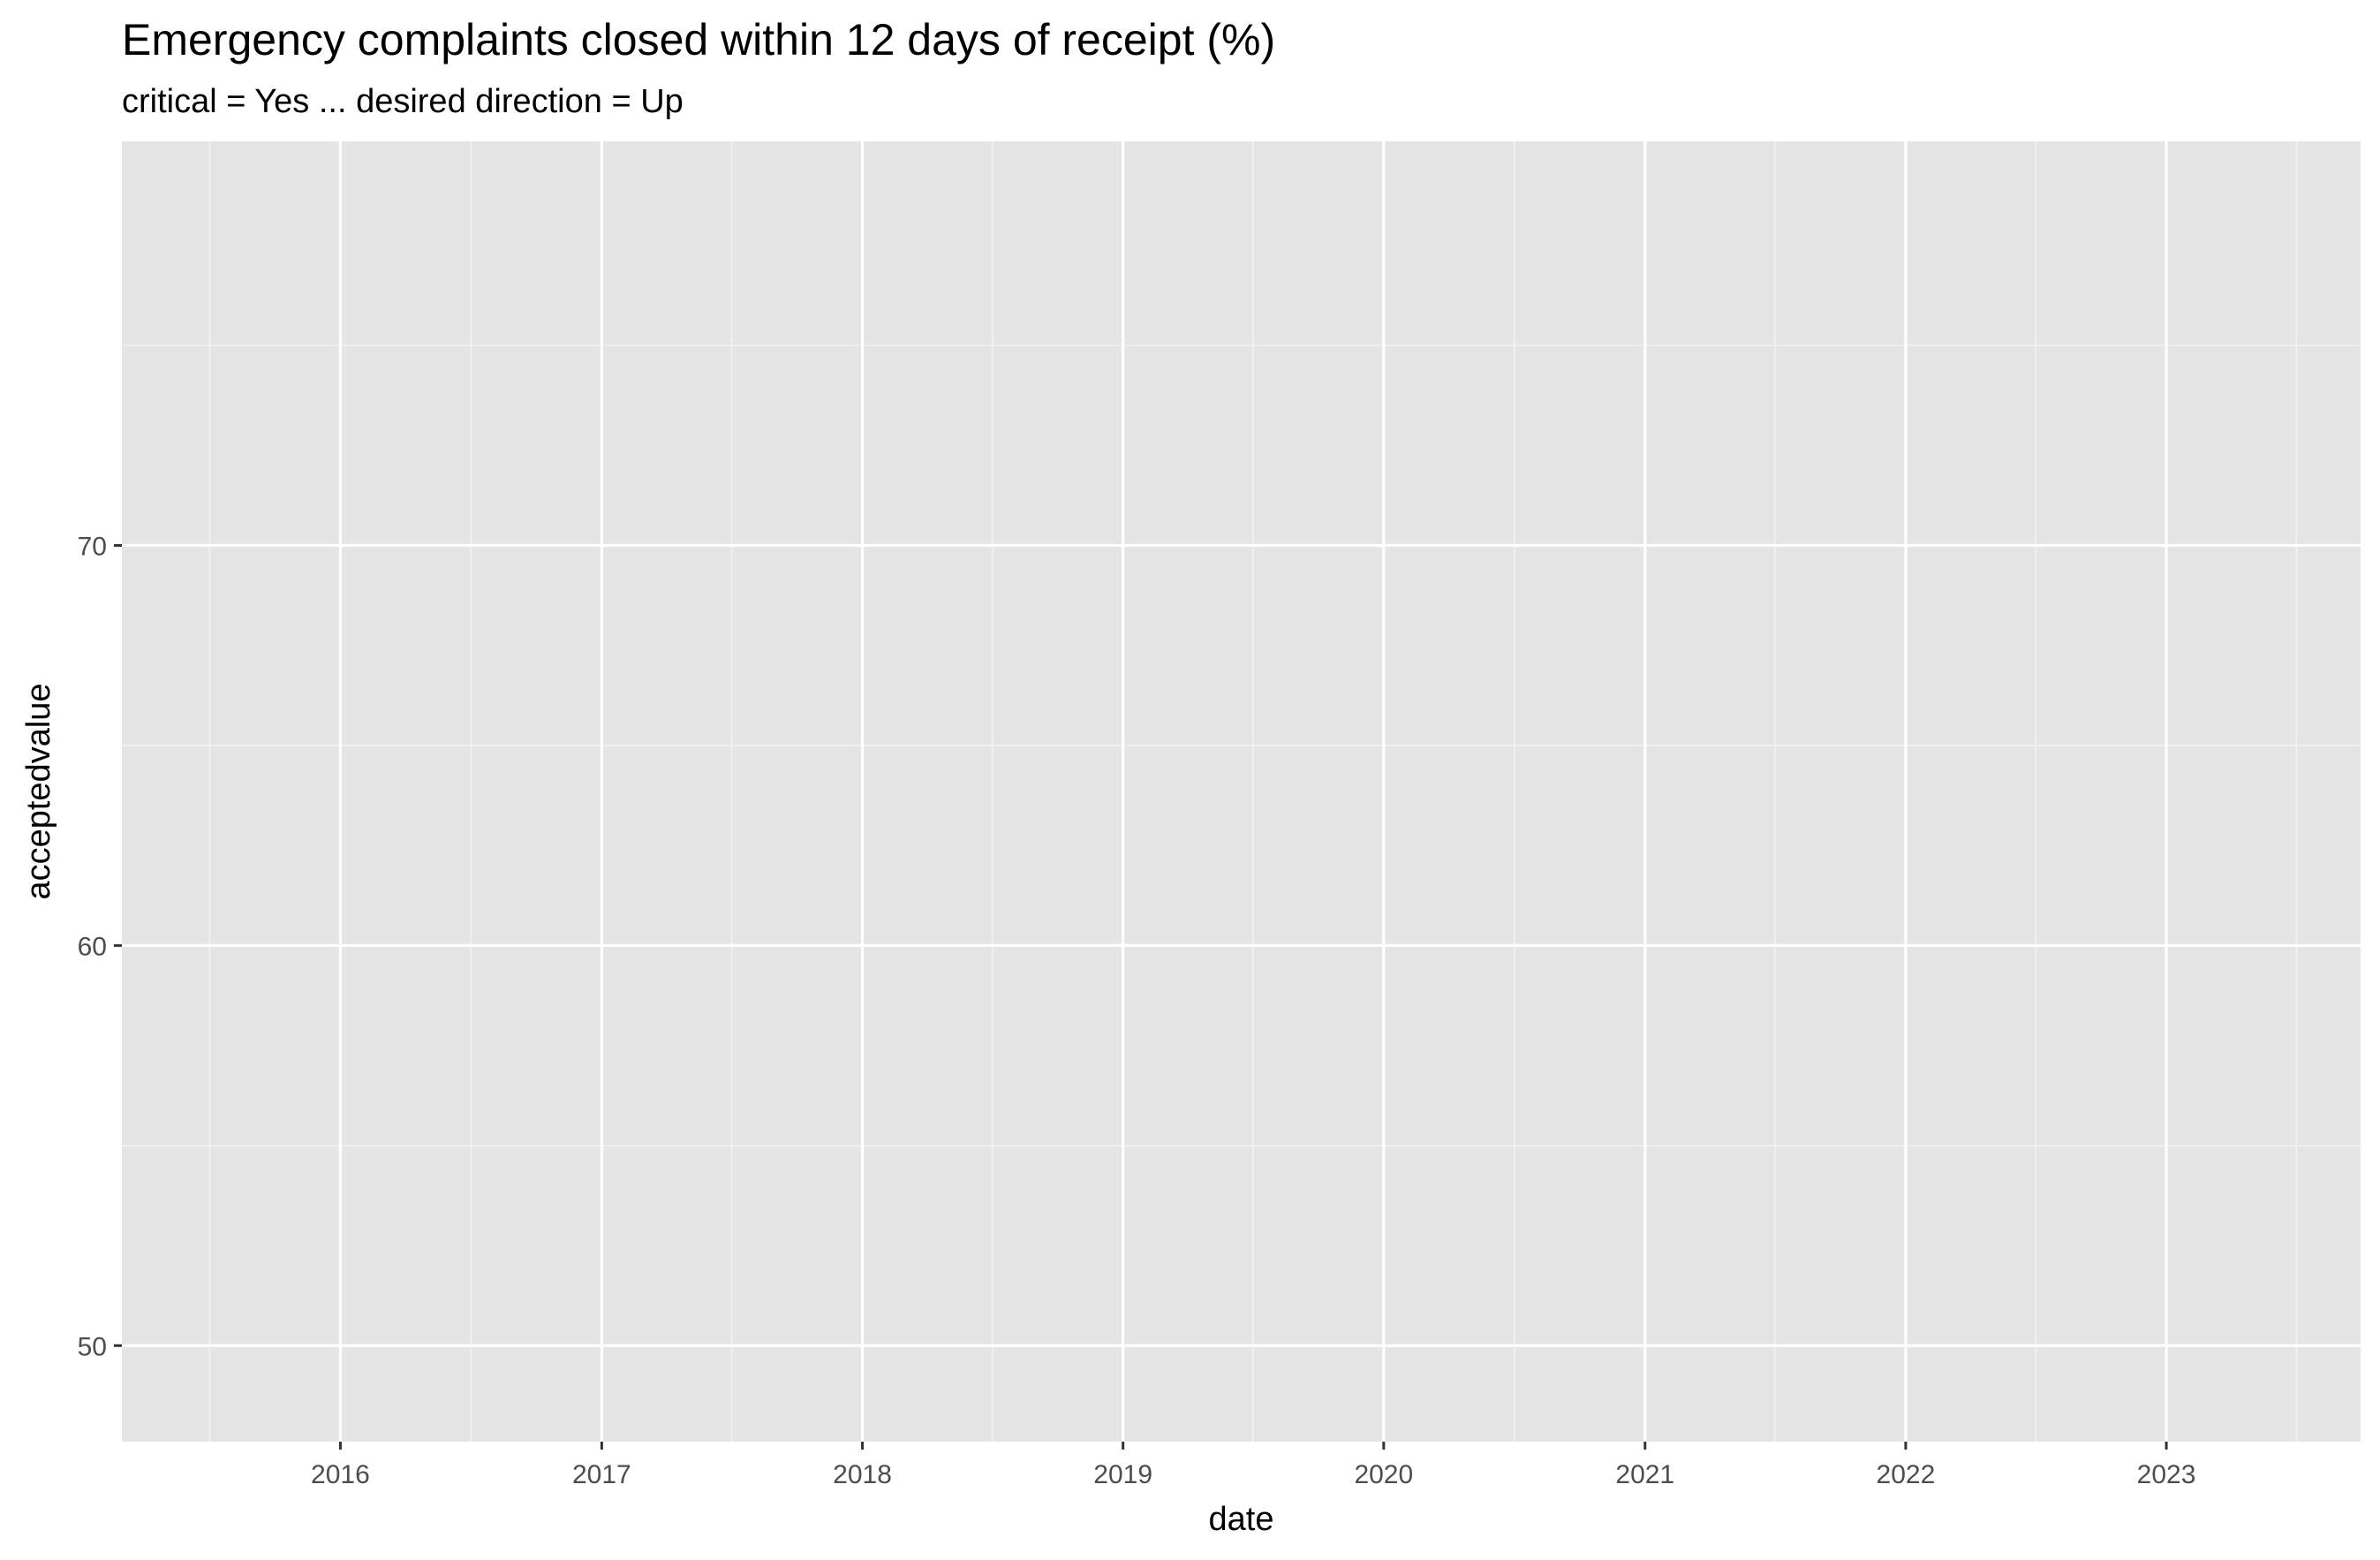  Describe the element at coordinates (1122, 1474) in the screenshot. I see `x-tick-label: 2019` at that location.